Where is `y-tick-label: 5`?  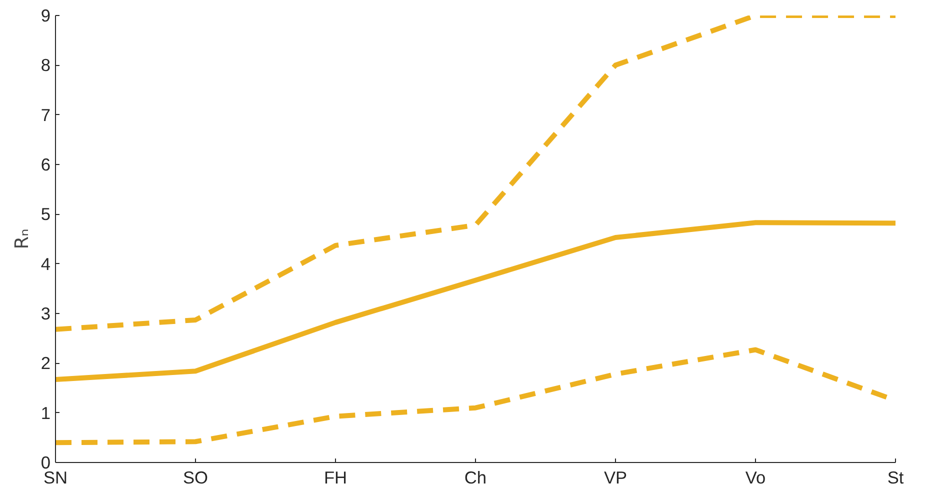
y-tick-label: 5 is located at coordinates (45, 214).